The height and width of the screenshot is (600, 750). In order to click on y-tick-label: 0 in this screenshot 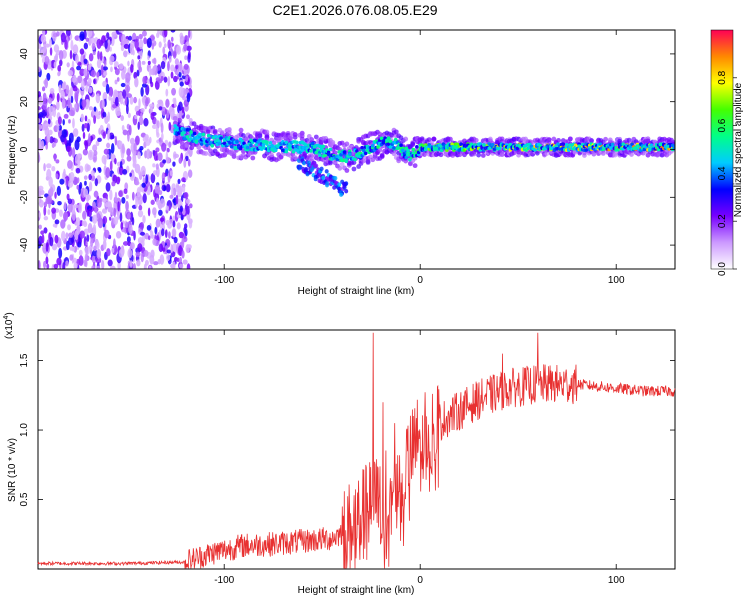, I will do `click(24, 149)`.